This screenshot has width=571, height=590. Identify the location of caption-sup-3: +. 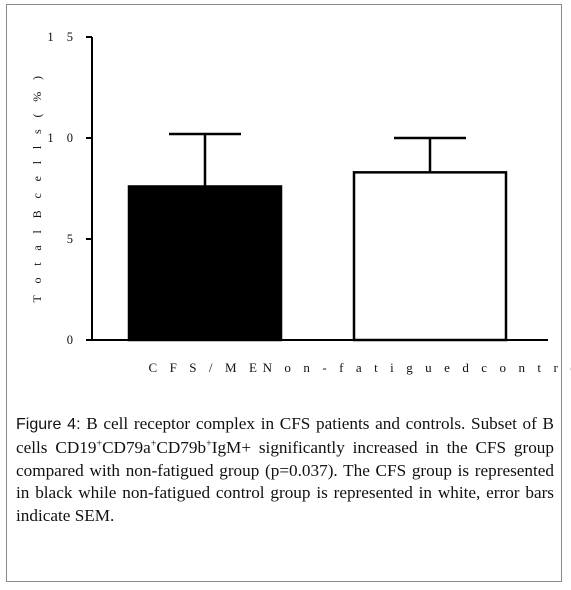
(209, 444).